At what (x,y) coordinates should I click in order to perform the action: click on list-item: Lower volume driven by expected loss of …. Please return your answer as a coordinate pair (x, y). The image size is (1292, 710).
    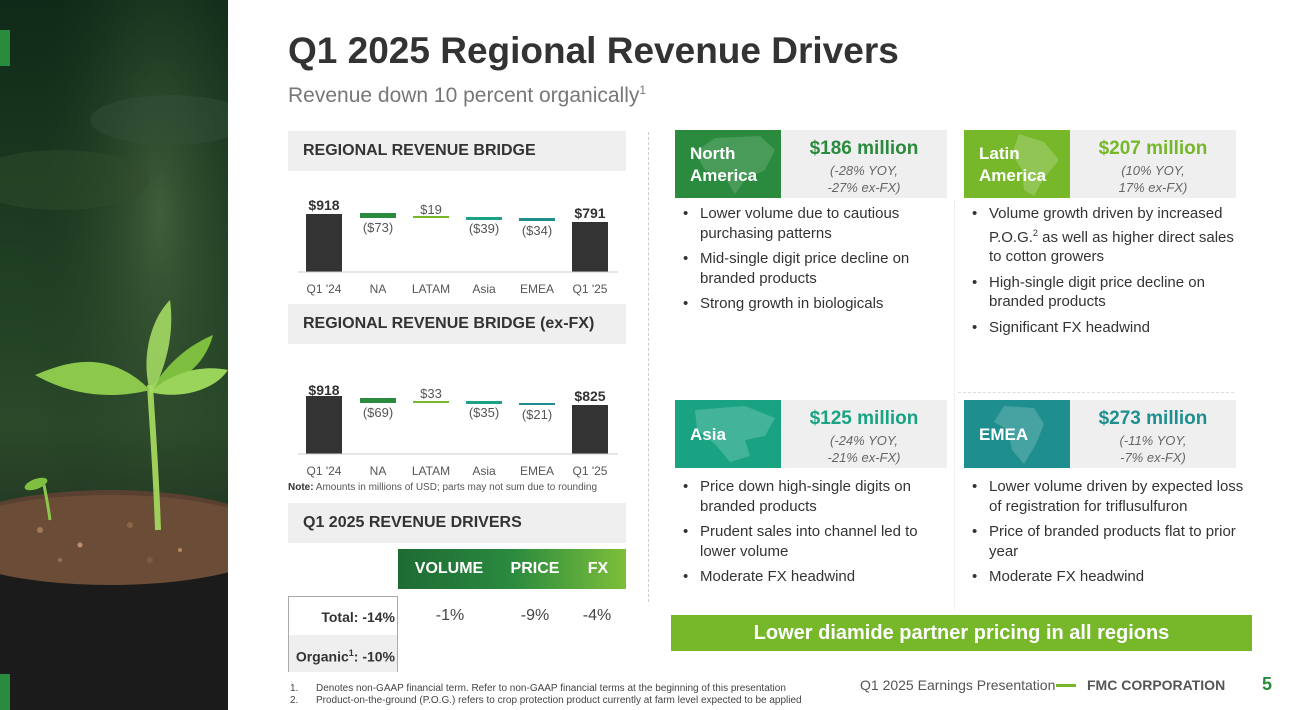
    Looking at the image, I should click on (1104, 496).